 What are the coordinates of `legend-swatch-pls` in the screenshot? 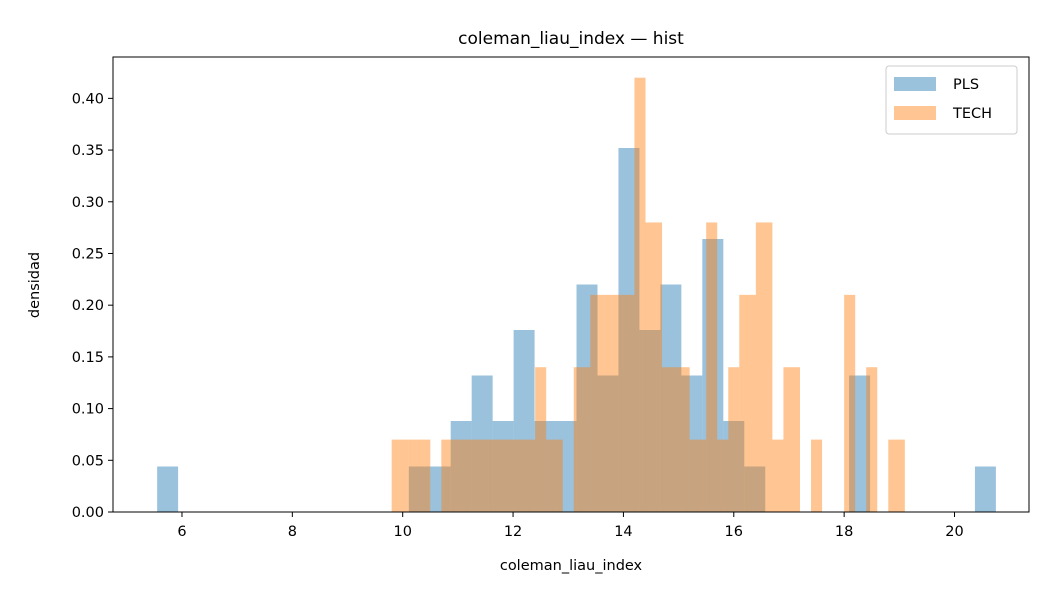 It's located at (915, 84).